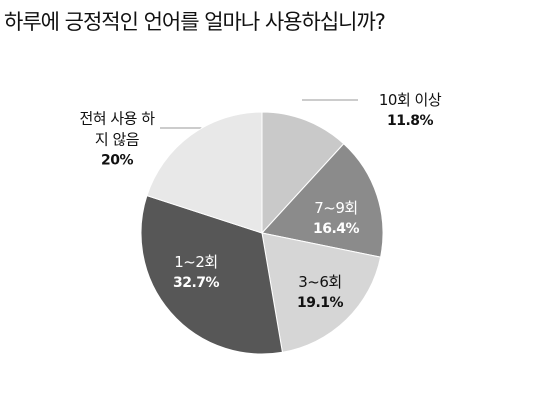 This screenshot has height=407, width=544. Describe the element at coordinates (336, 219) in the screenshot. I see `slice-label: 7~9회 16.4%` at that location.